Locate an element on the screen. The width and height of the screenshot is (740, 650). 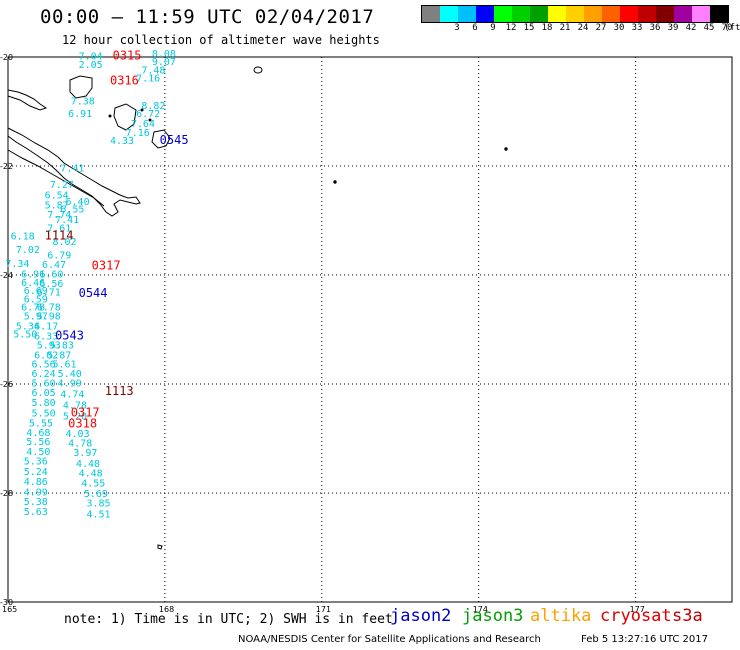
wave-height-value: 3.97 is located at coordinates (85, 453).